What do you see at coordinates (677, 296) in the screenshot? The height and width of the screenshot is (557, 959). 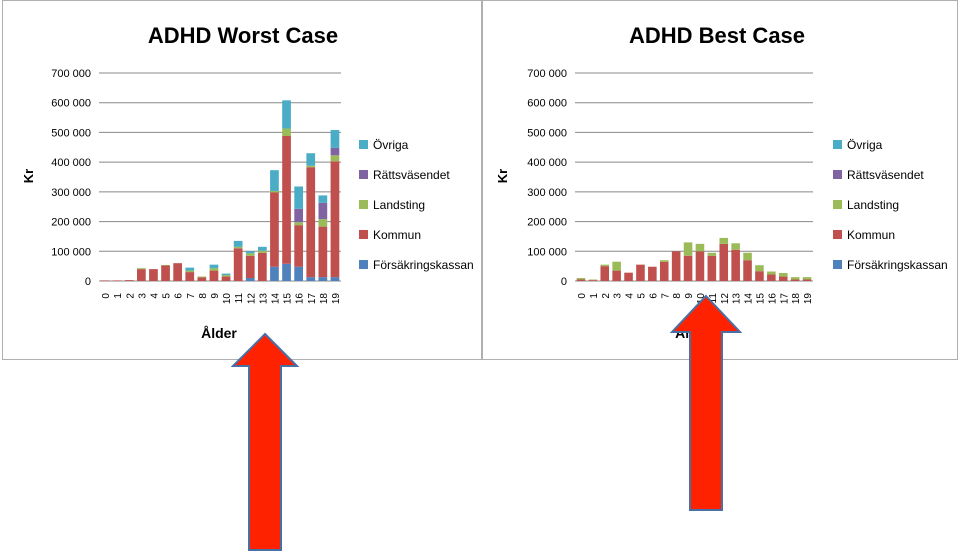 I see `x-tick-label: 8` at bounding box center [677, 296].